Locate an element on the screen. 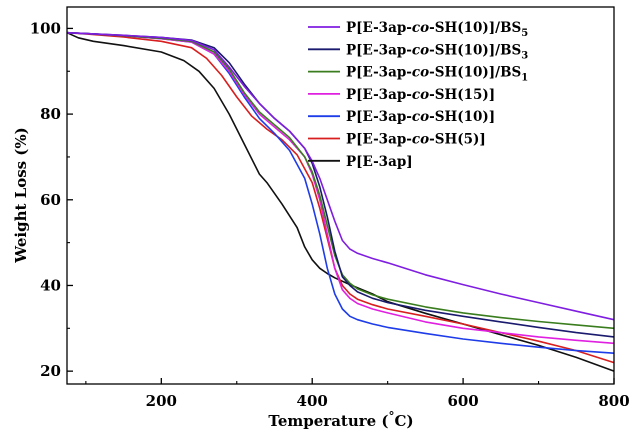 This screenshot has width=635, height=433. legend-entry: P[E-3ap-co-SH(5)] is located at coordinates (397, 140).